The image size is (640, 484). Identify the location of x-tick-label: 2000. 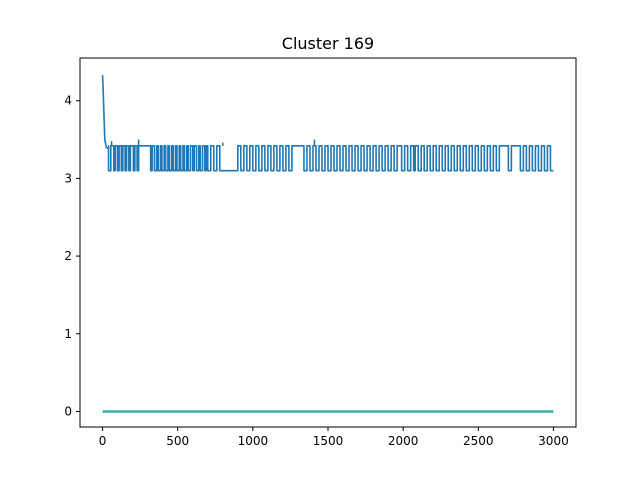
(403, 441).